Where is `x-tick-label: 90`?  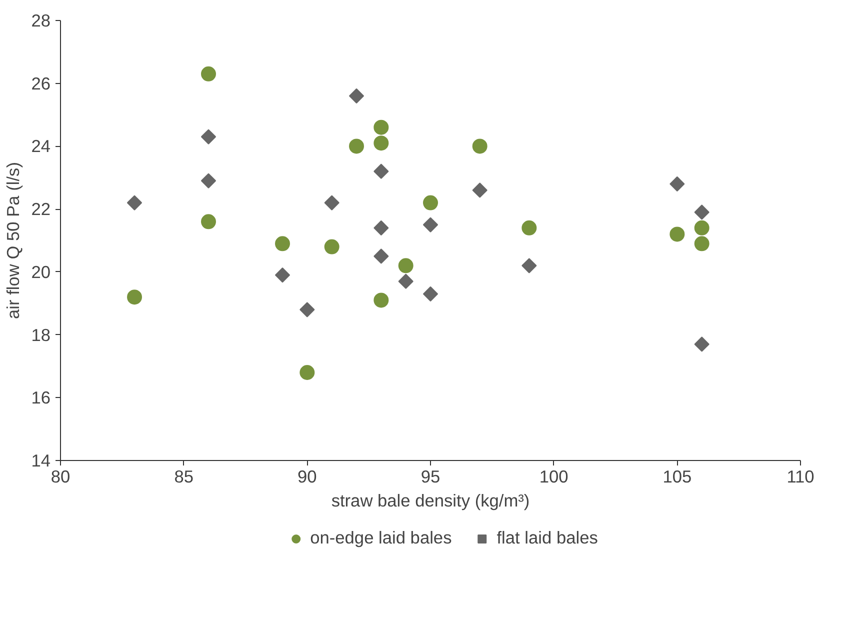 x-tick-label: 90 is located at coordinates (307, 476).